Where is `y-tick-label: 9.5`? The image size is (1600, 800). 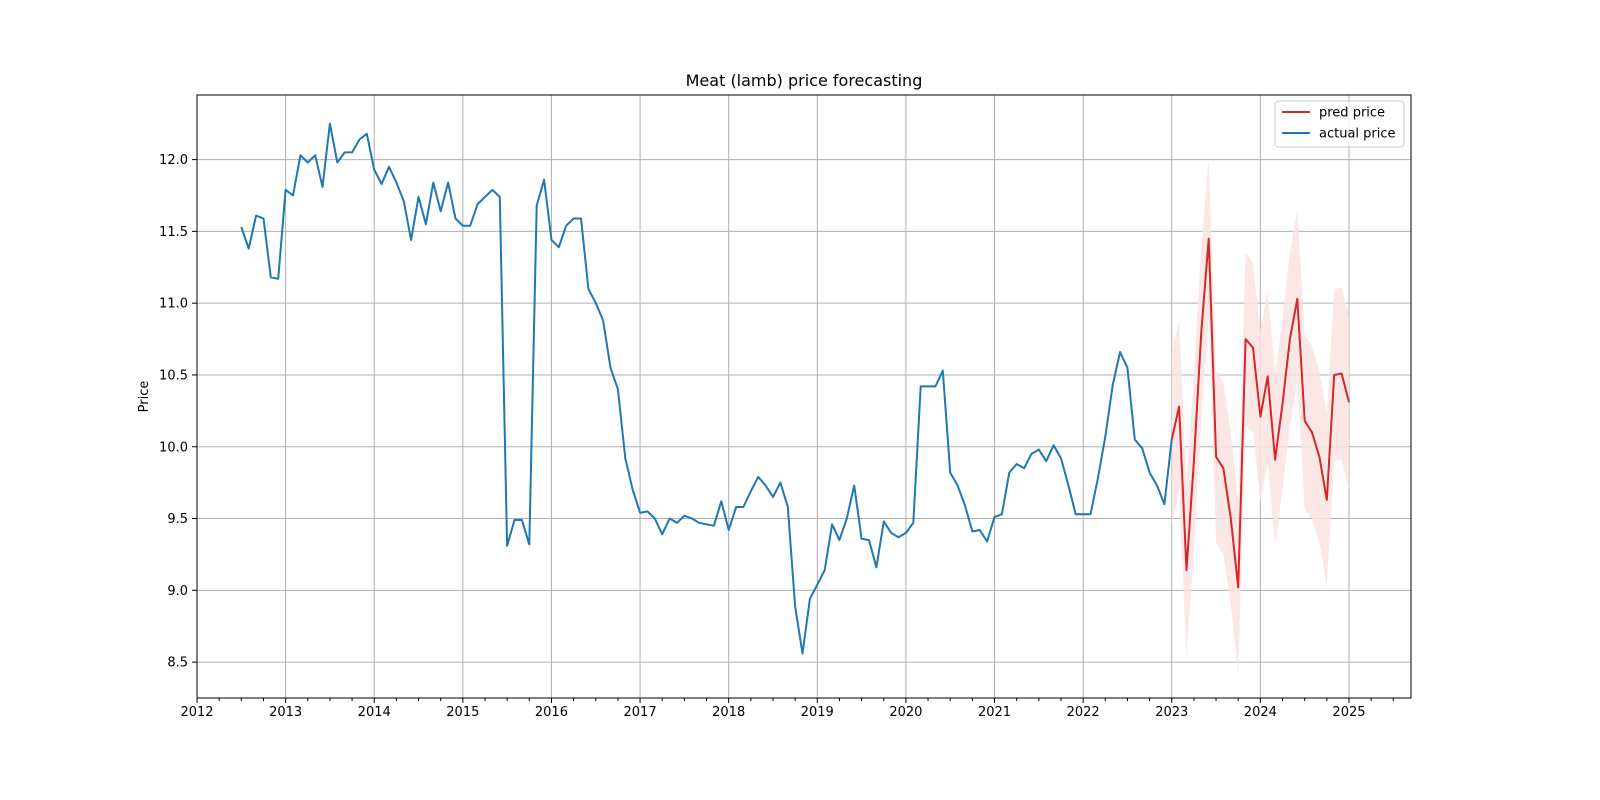 y-tick-label: 9.5 is located at coordinates (177, 519).